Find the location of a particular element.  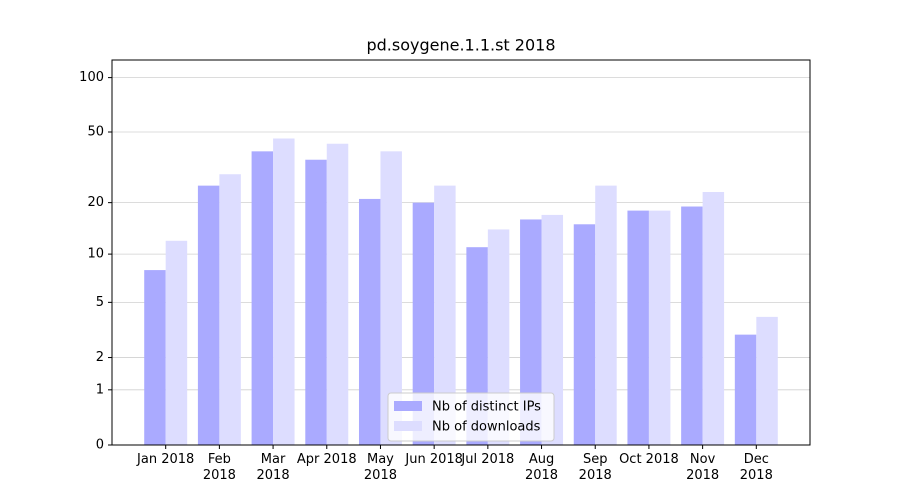

y-tick-label: 1 is located at coordinates (100, 389).